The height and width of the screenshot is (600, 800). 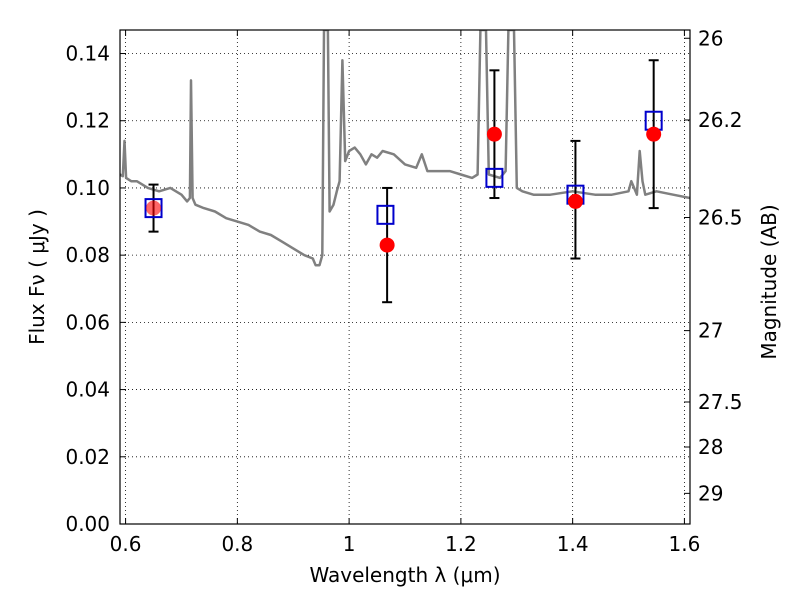 What do you see at coordinates (710, 38) in the screenshot?
I see `y2-tick-label: 26` at bounding box center [710, 38].